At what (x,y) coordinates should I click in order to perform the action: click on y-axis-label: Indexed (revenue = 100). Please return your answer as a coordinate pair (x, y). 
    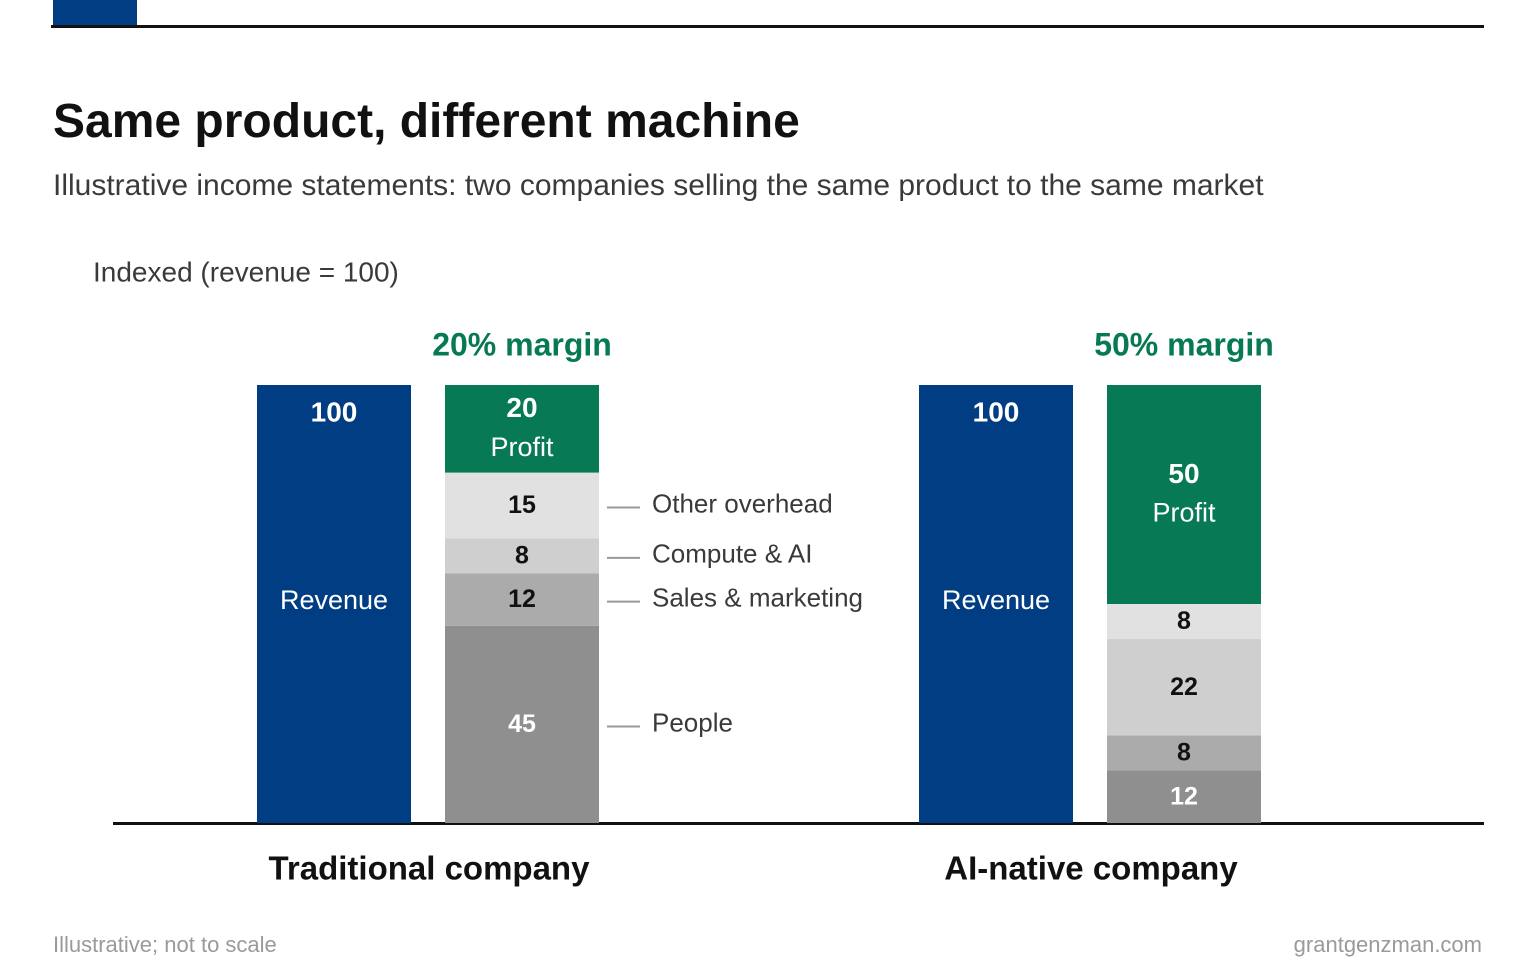
    Looking at the image, I should click on (246, 271).